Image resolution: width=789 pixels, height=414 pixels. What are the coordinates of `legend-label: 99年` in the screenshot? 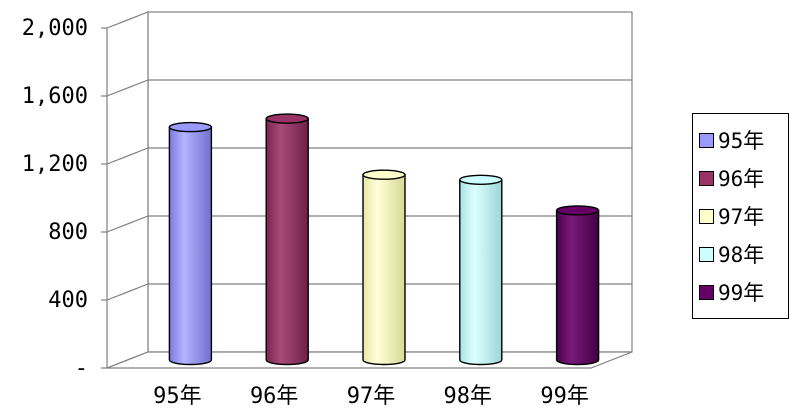 It's located at (741, 293).